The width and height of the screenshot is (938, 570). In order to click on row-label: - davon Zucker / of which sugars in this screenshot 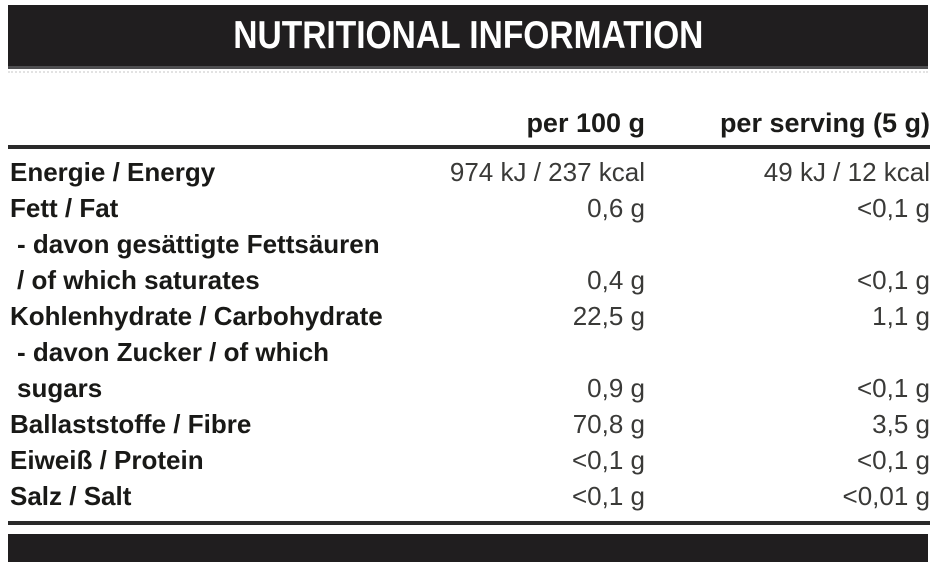, I will do `click(173, 370)`.